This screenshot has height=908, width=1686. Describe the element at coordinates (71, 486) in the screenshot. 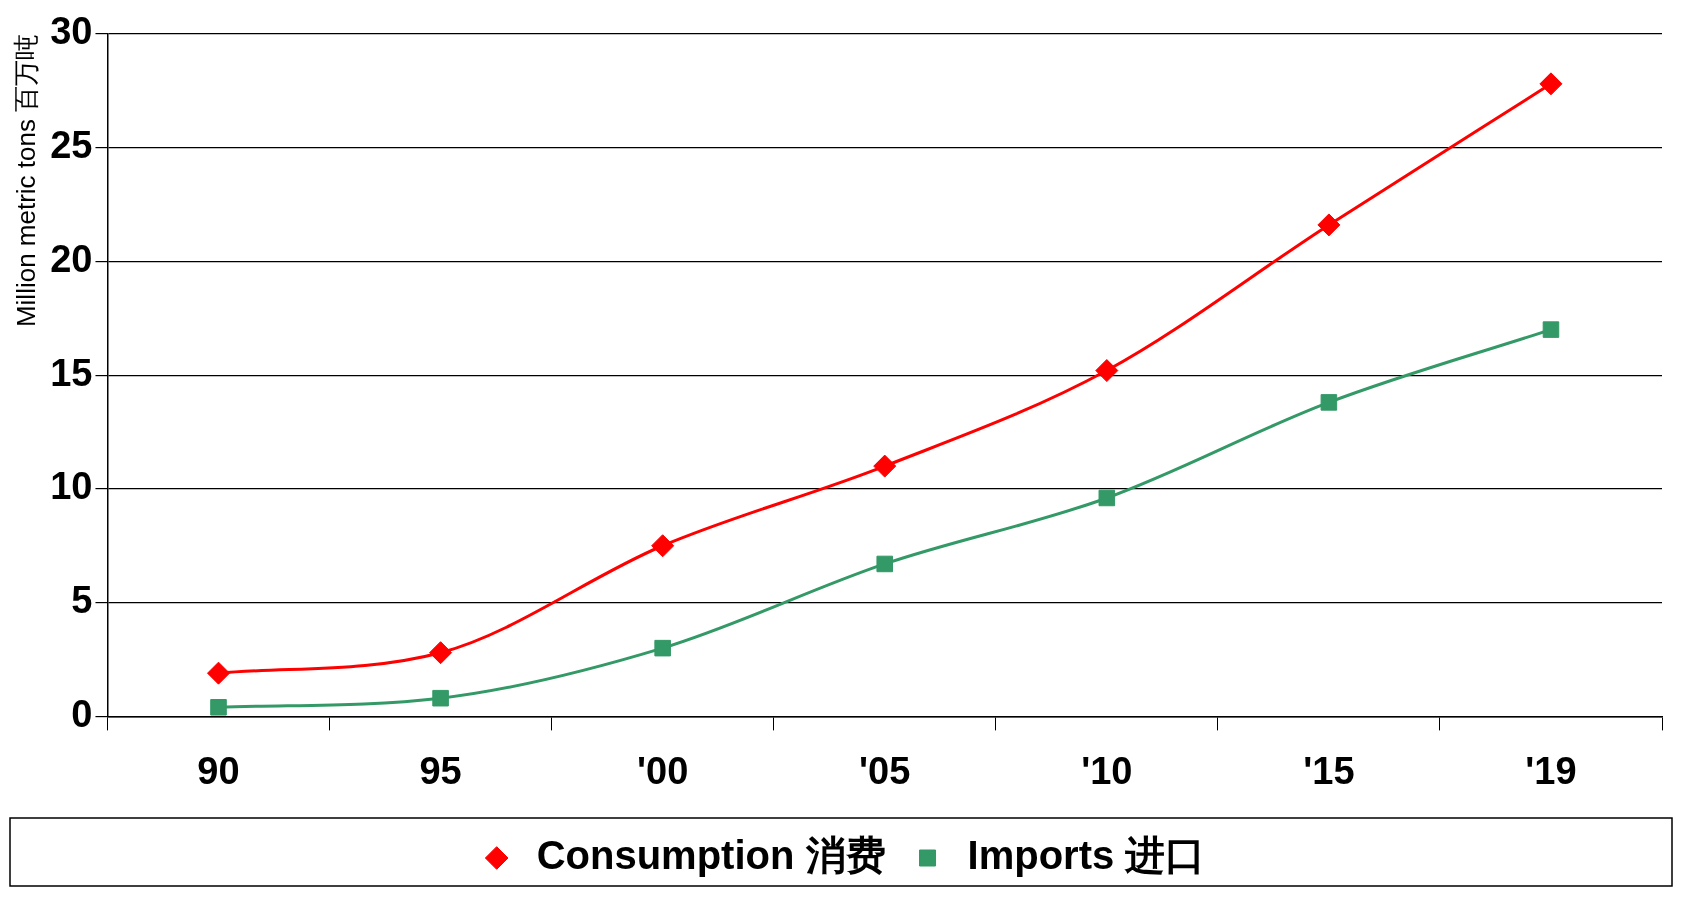

I see `y-tick-label: 10` at that location.